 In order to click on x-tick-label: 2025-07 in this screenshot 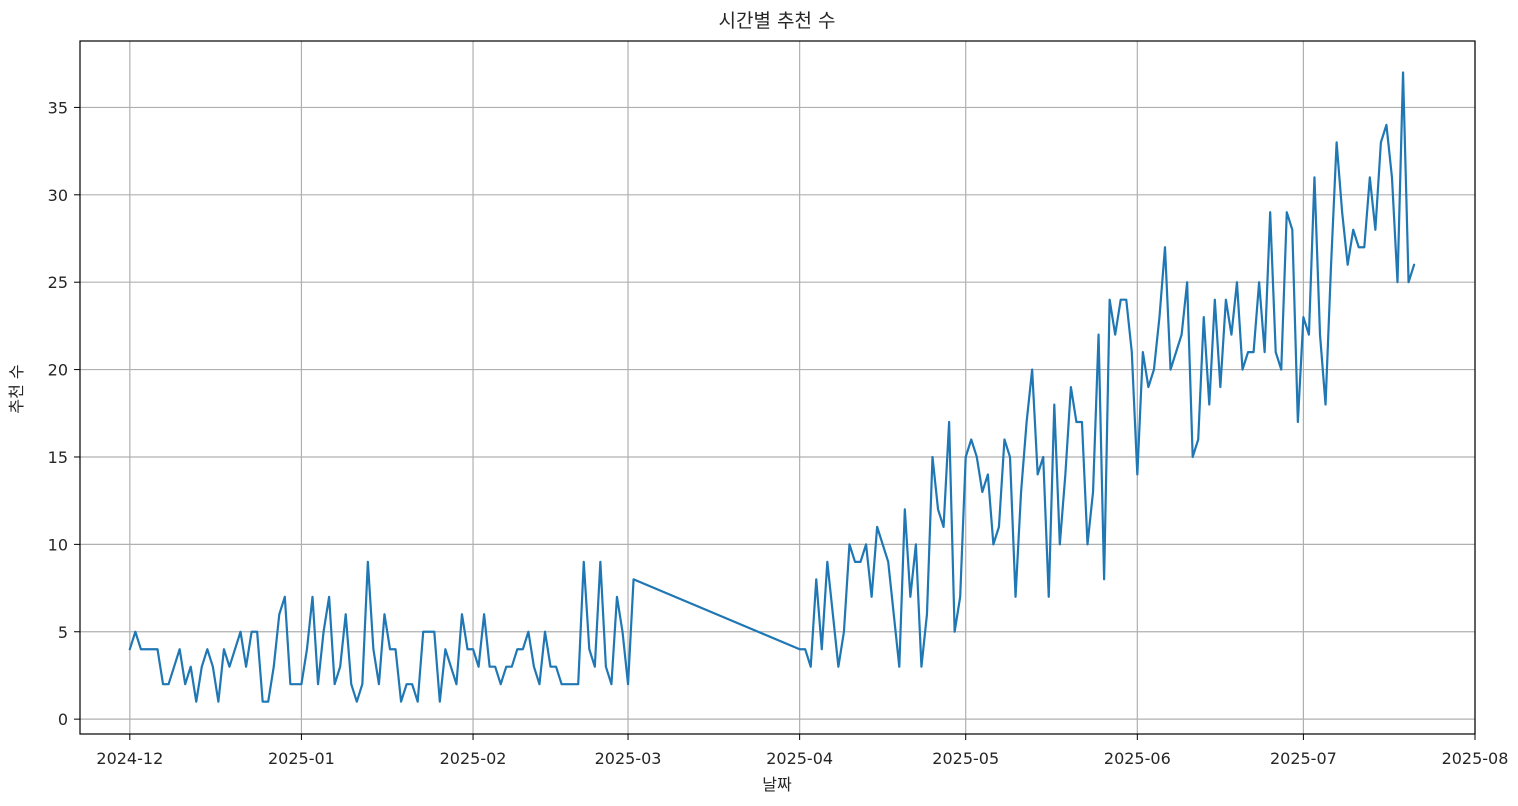, I will do `click(1303, 758)`.